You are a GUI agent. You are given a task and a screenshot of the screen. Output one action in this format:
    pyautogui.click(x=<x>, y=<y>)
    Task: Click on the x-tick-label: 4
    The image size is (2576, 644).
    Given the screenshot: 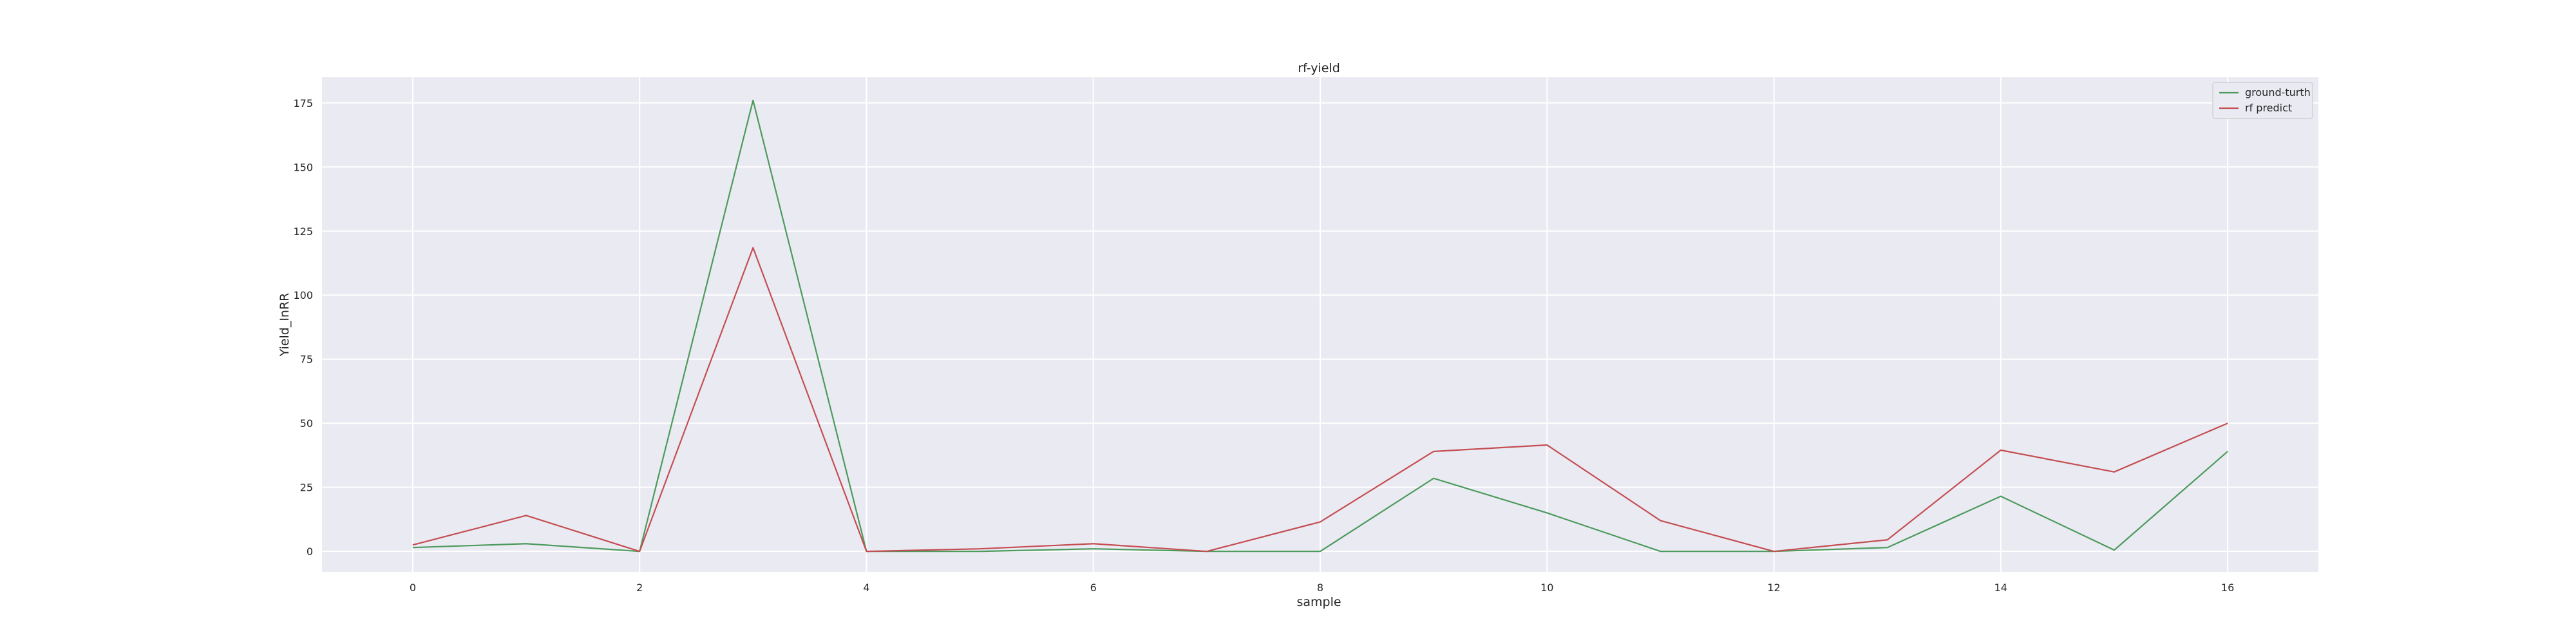 What is the action you would take?
    pyautogui.click(x=866, y=588)
    